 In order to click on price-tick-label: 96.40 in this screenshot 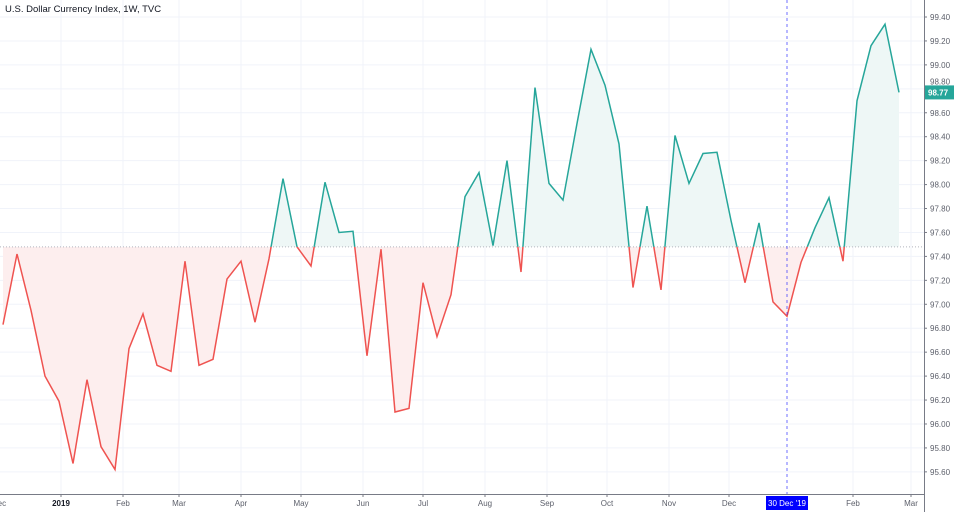, I will do `click(940, 376)`.